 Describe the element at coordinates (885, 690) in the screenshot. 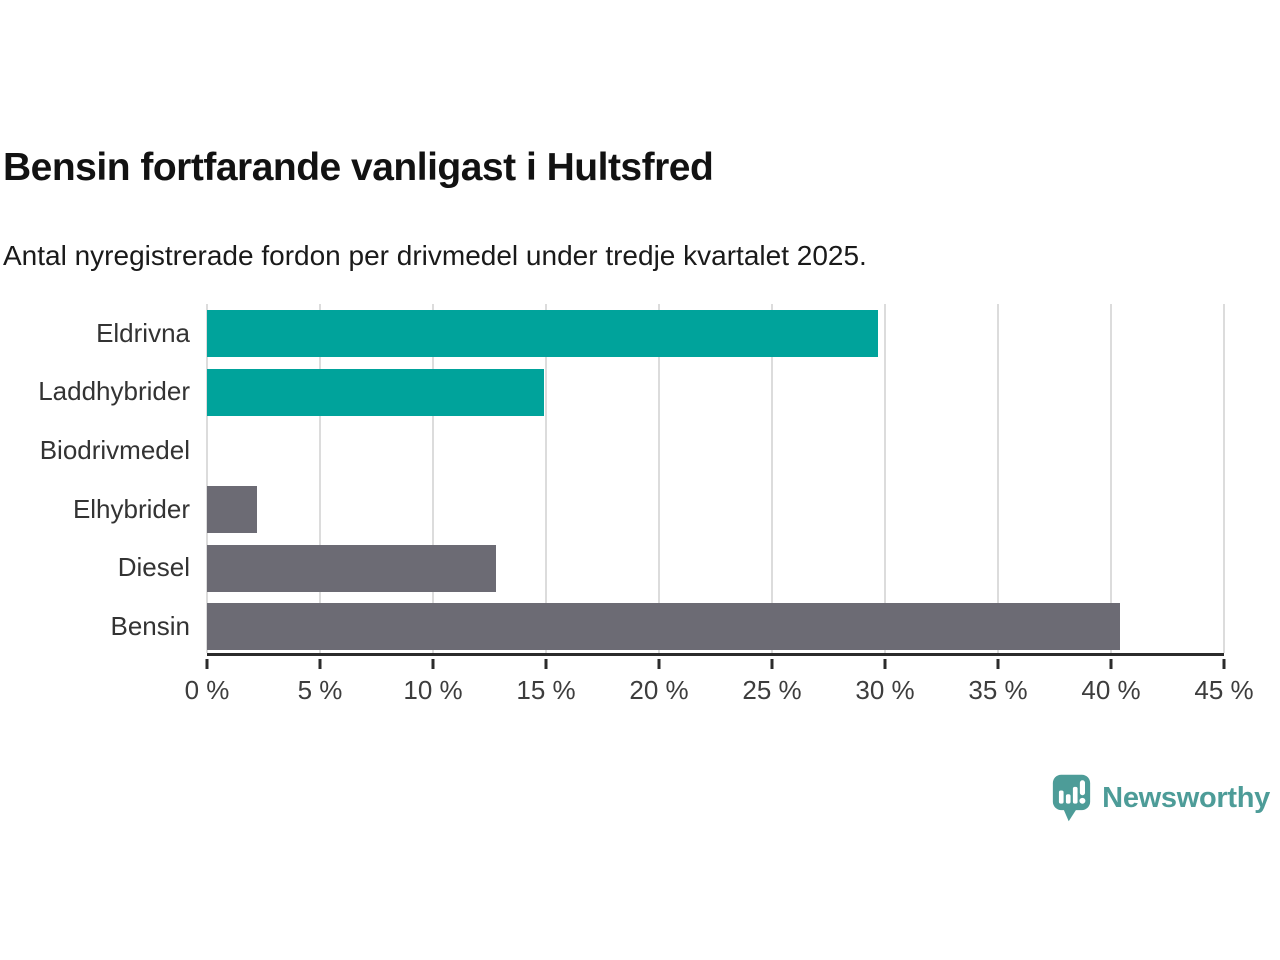

I see `x-tick-label: 30 %` at that location.